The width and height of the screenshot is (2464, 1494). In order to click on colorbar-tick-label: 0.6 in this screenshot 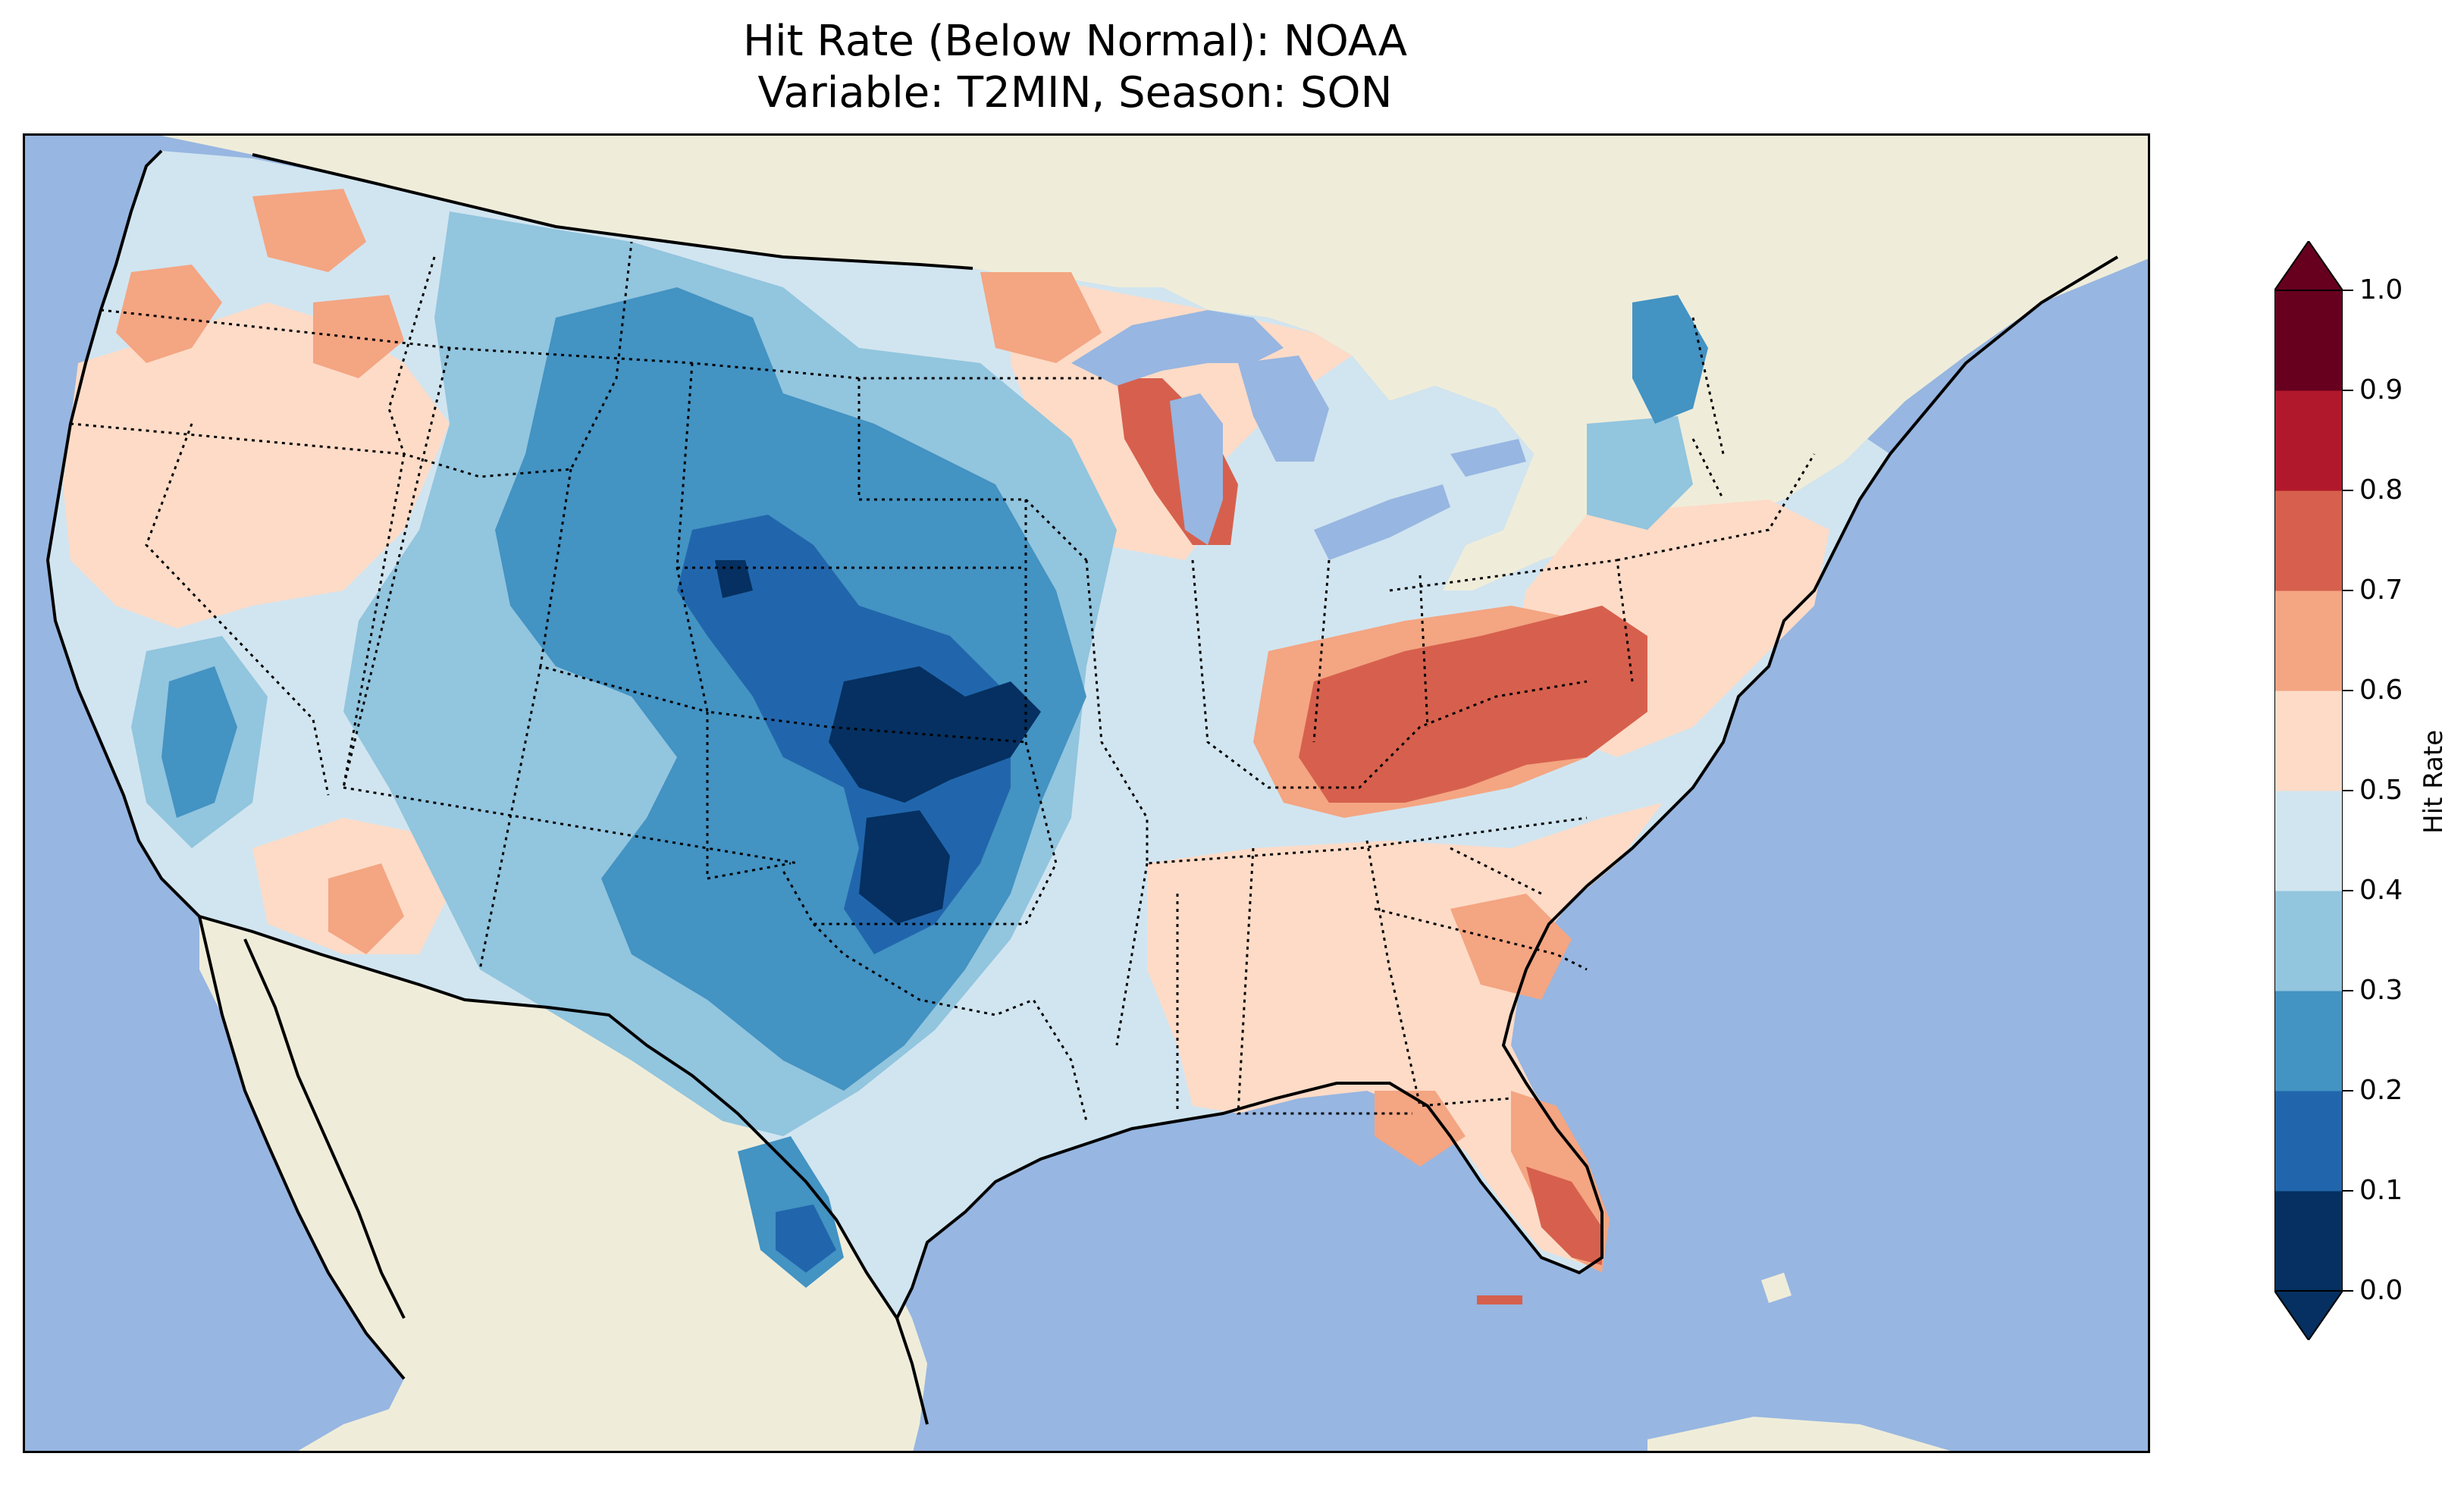, I will do `click(2381, 690)`.